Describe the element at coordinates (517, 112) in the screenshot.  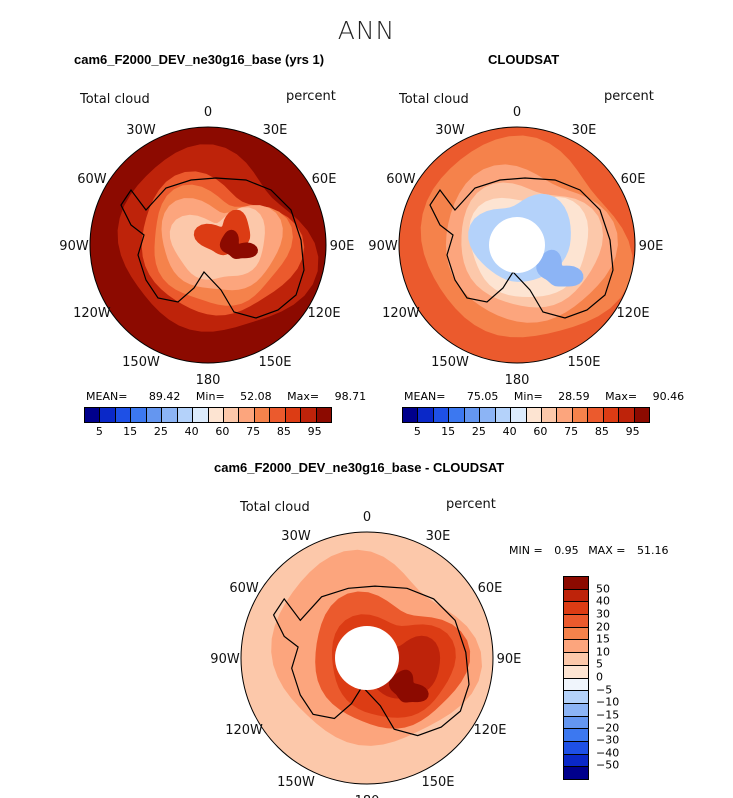
I see `longitude-label: 0` at that location.